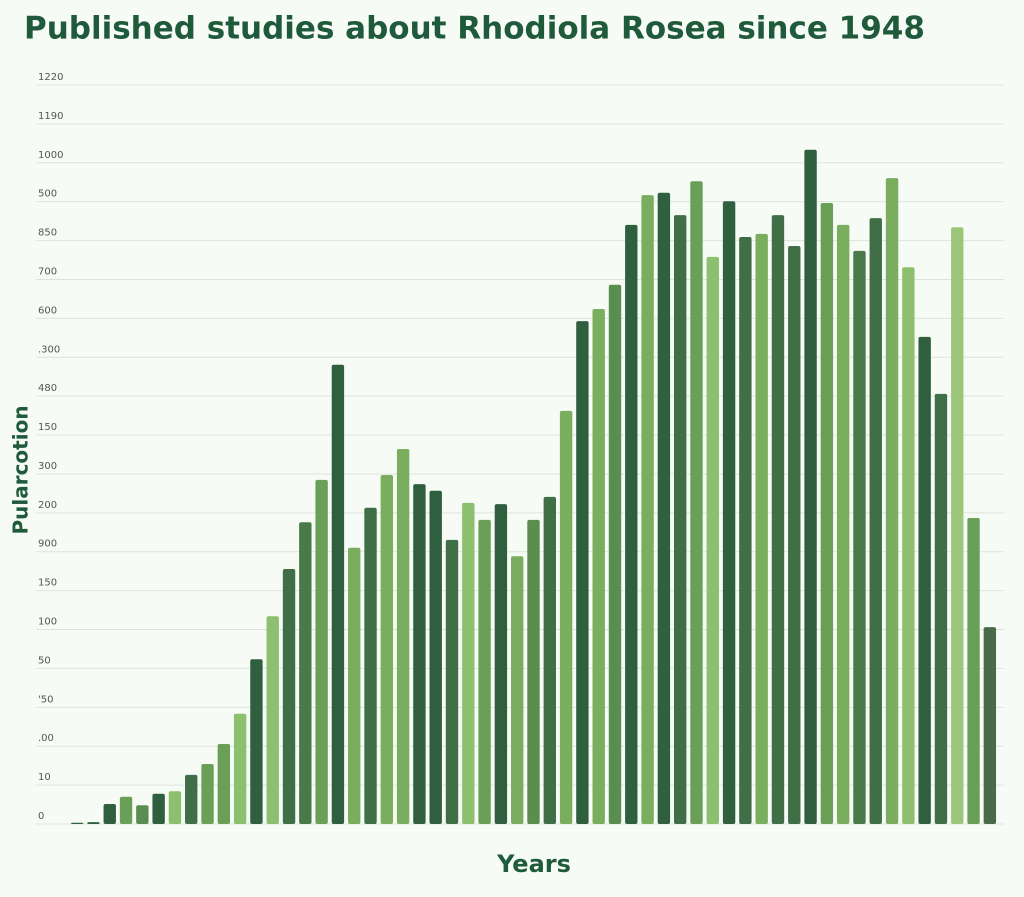 This screenshot has height=897, width=1024. Describe the element at coordinates (47, 388) in the screenshot. I see `y-tick-label: 480` at that location.